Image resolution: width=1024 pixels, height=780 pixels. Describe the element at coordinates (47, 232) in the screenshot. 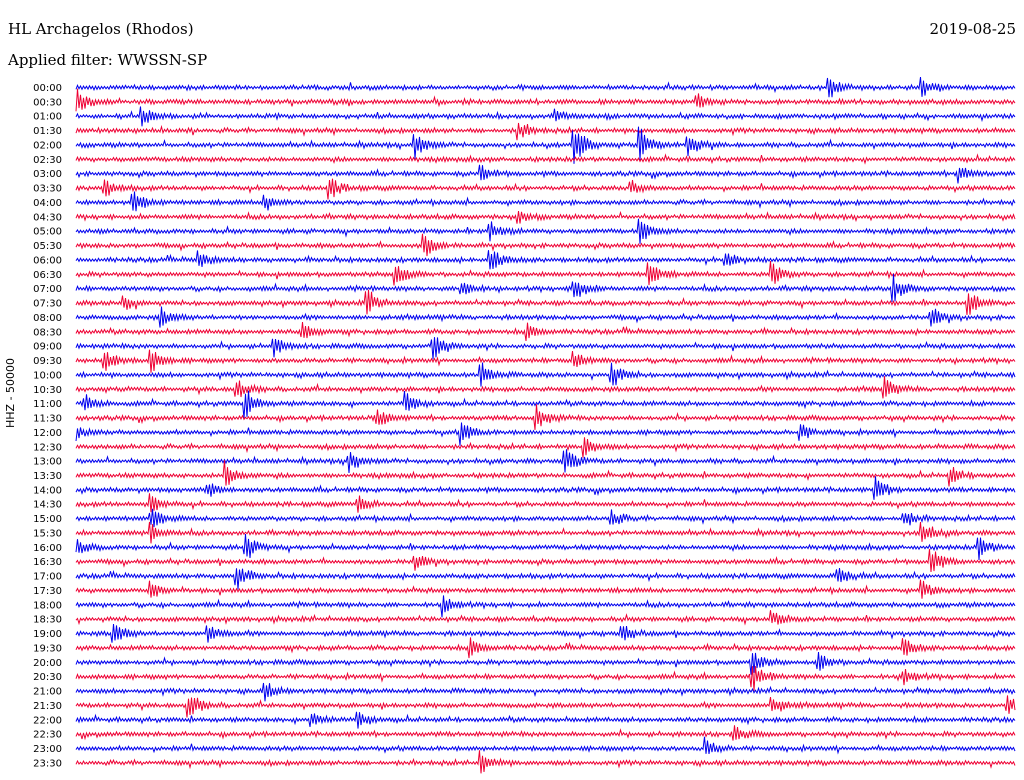

I see `tick-label: 05:00` at that location.